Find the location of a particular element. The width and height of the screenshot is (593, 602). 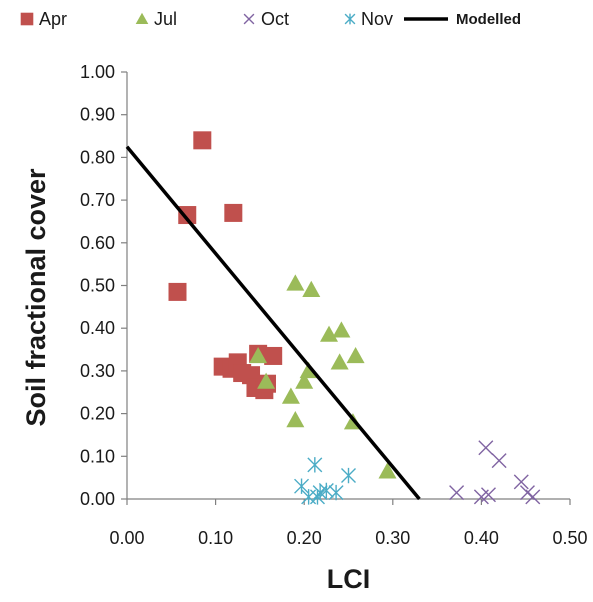

legend: Apr Jul Oct Nov Modelled is located at coordinates (270, 19).